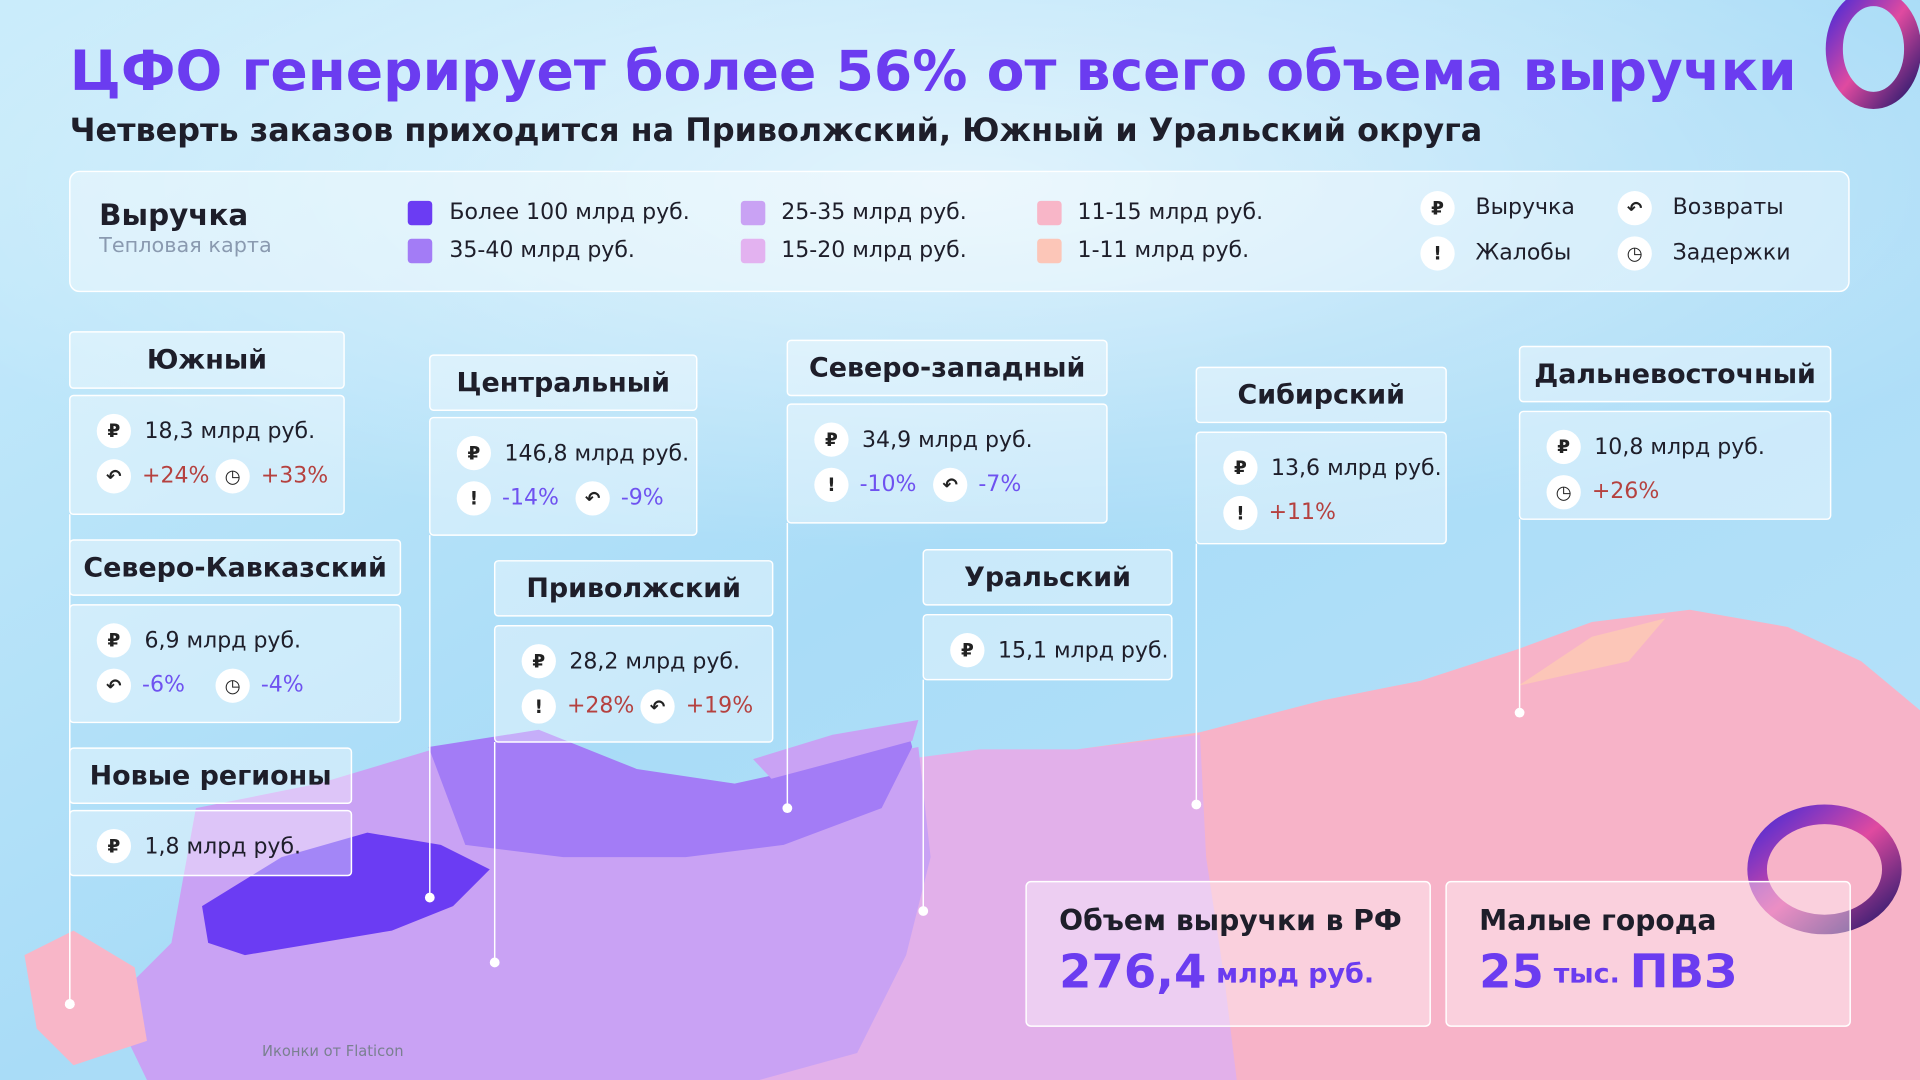 The height and width of the screenshot is (1080, 1920). I want to click on region-revenue: 18,3 млрд руб., so click(229, 431).